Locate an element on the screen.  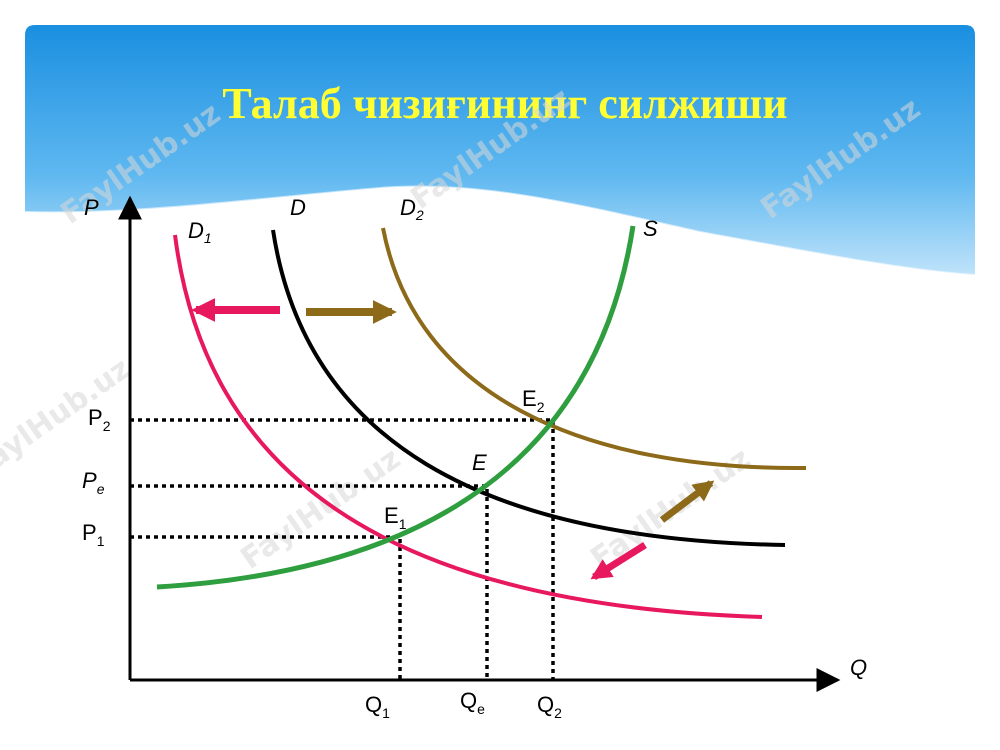
point-label: E1 is located at coordinates (395, 517).